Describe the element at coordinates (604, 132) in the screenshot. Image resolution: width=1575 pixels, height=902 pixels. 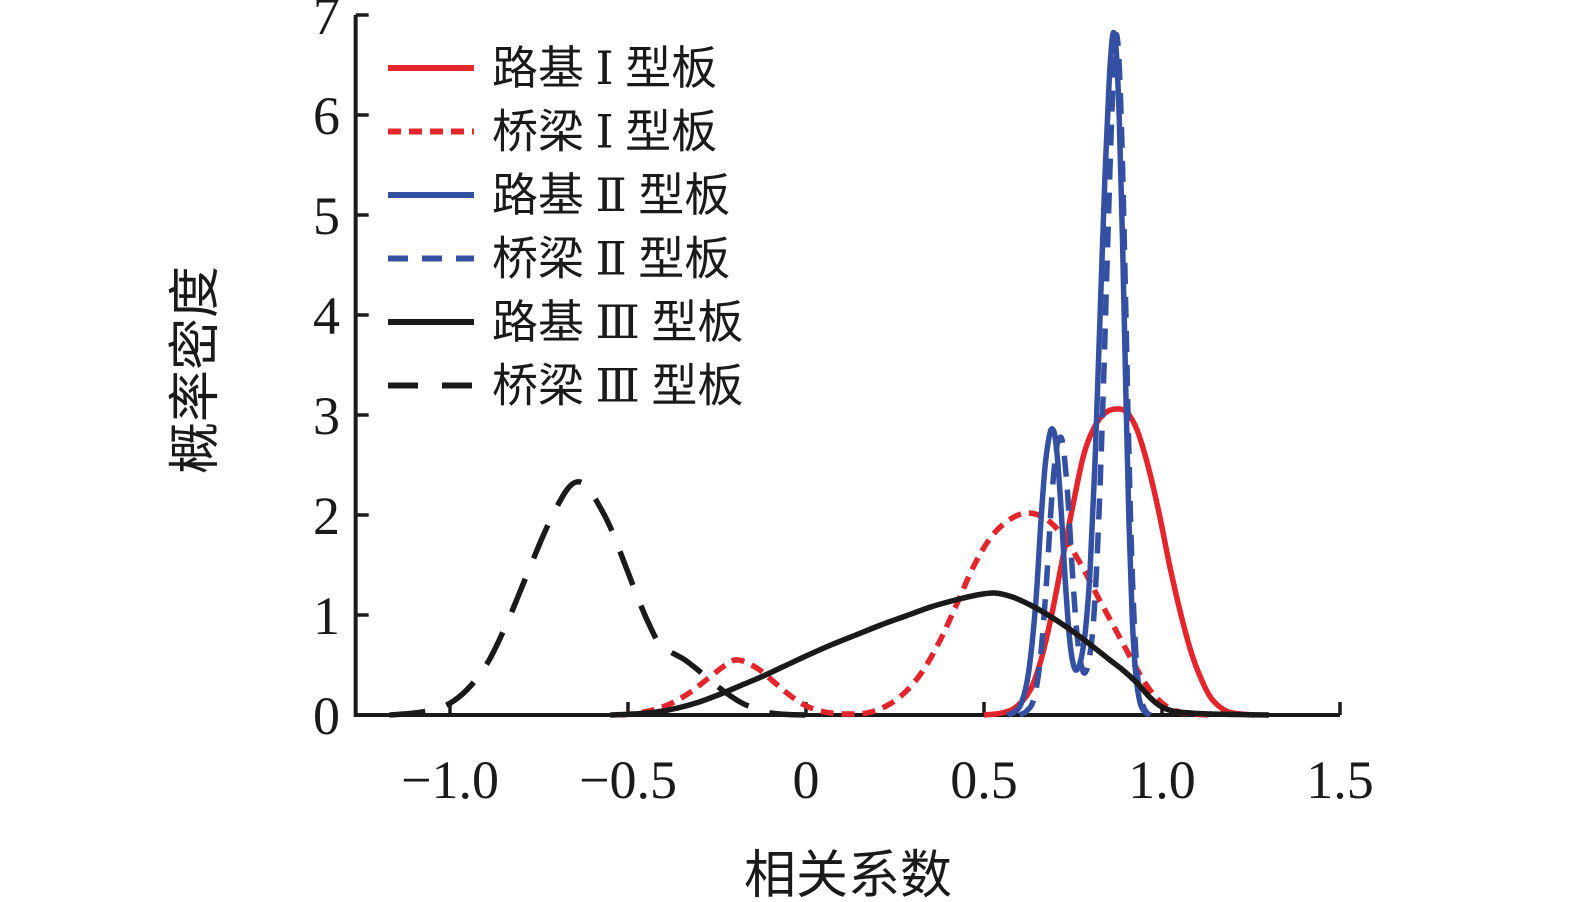
I see `legend-label-1: 桥梁 Ⅰ 型板` at that location.